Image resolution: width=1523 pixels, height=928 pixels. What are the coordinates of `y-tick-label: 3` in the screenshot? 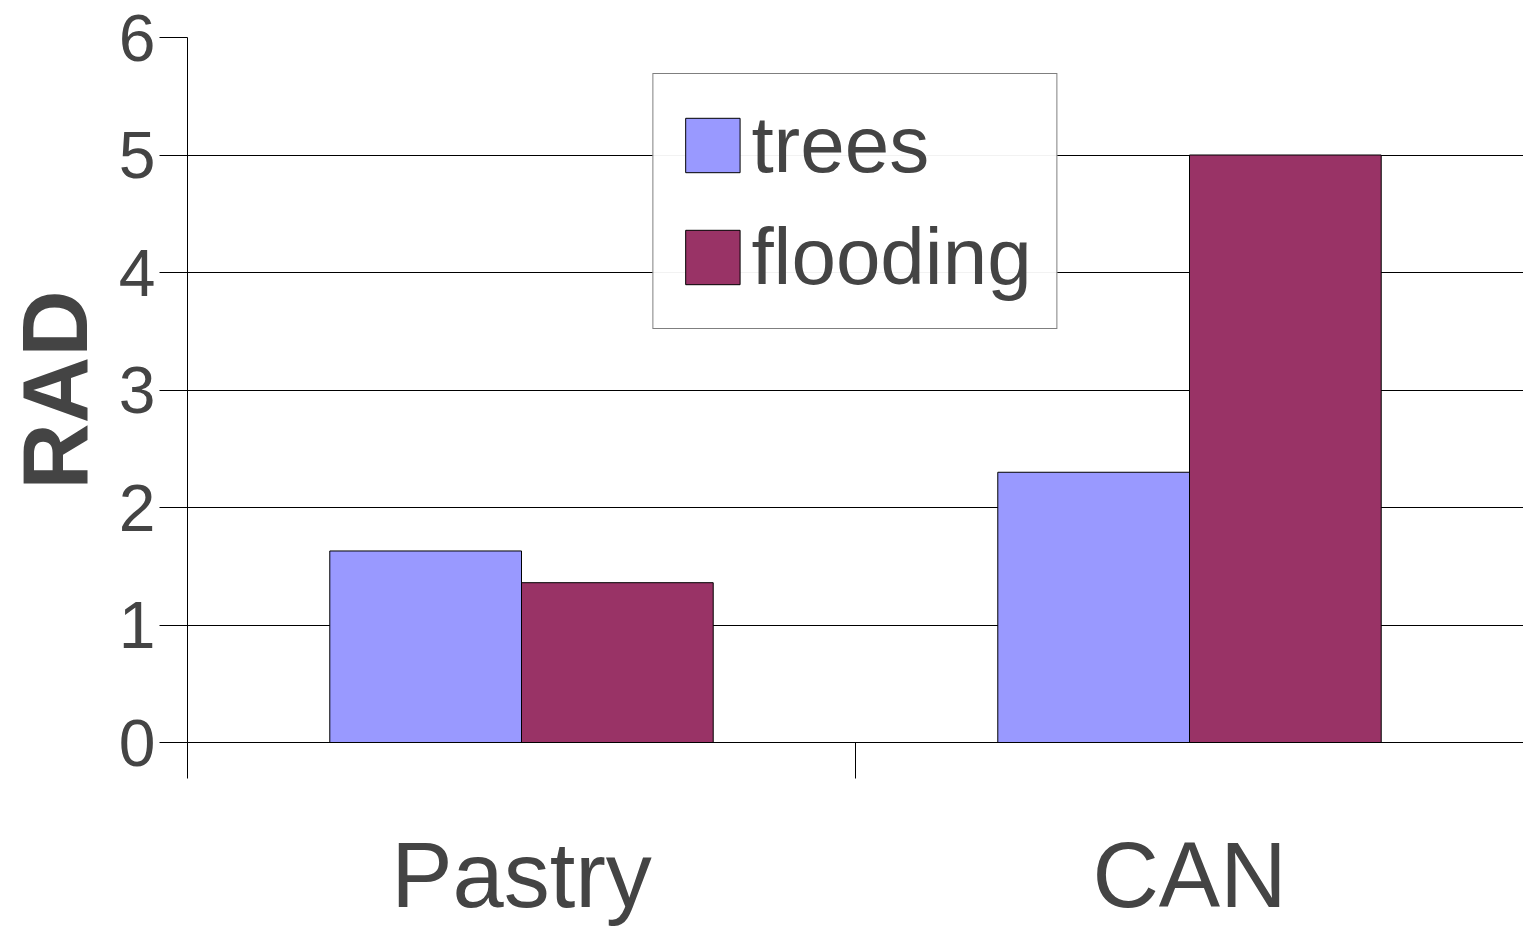 It's located at (137, 390).